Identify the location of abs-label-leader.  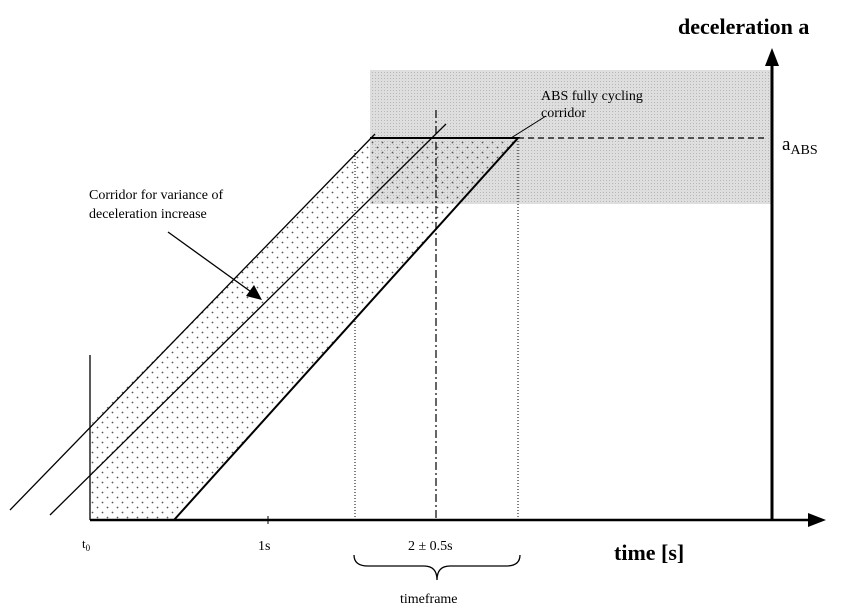
(528, 127).